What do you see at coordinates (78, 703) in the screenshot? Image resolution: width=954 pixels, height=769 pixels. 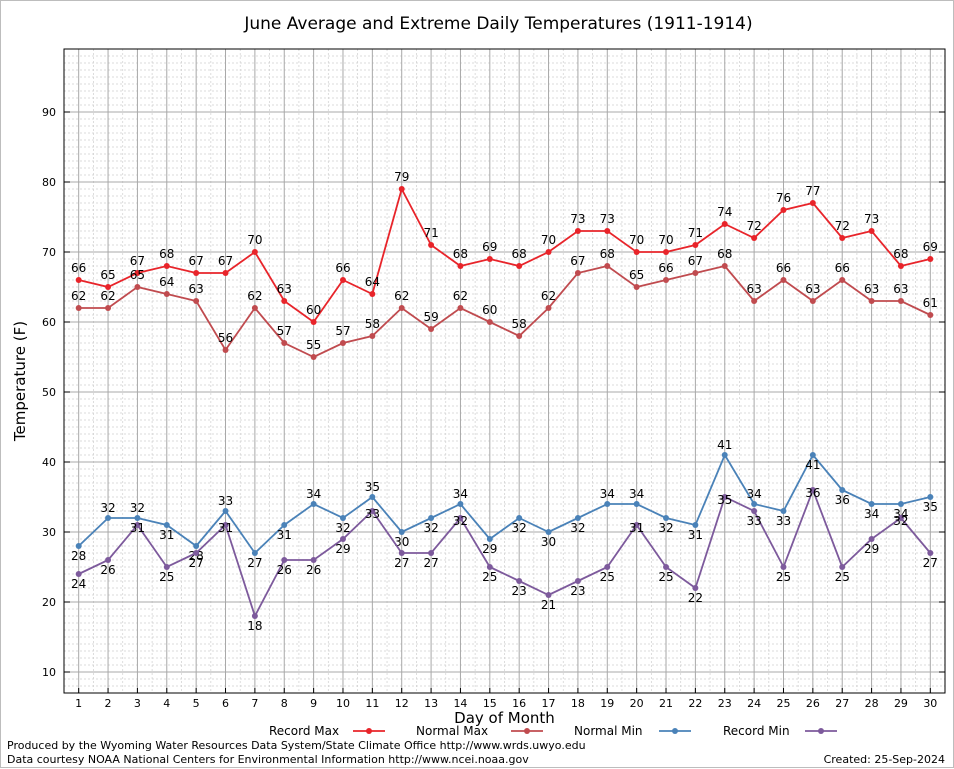 I see `x-tick-label: 1` at bounding box center [78, 703].